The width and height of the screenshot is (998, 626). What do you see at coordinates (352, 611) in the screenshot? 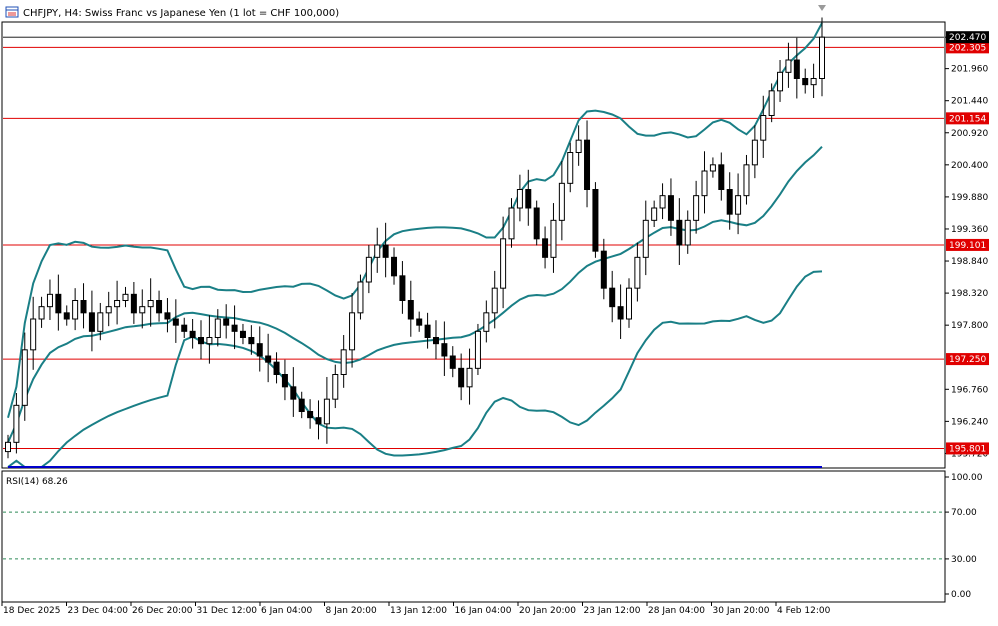
I see `time-tick-label: 8 Jan 20:00` at bounding box center [352, 611].